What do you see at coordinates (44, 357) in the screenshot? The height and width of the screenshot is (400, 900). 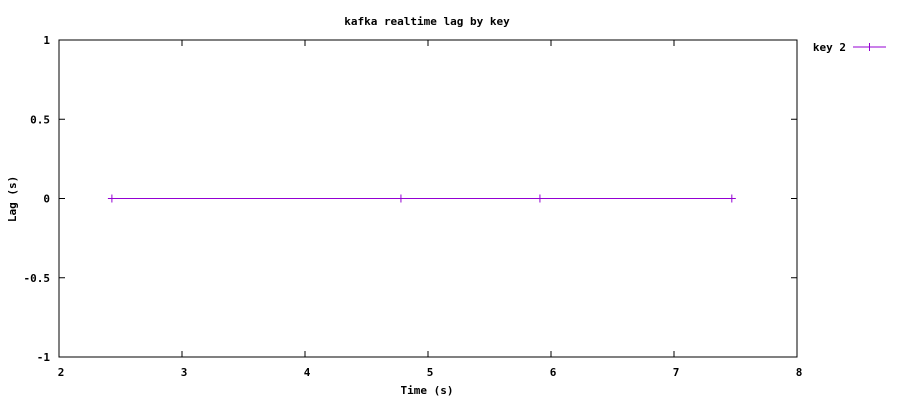 I see `y-tick-label: -1` at bounding box center [44, 357].